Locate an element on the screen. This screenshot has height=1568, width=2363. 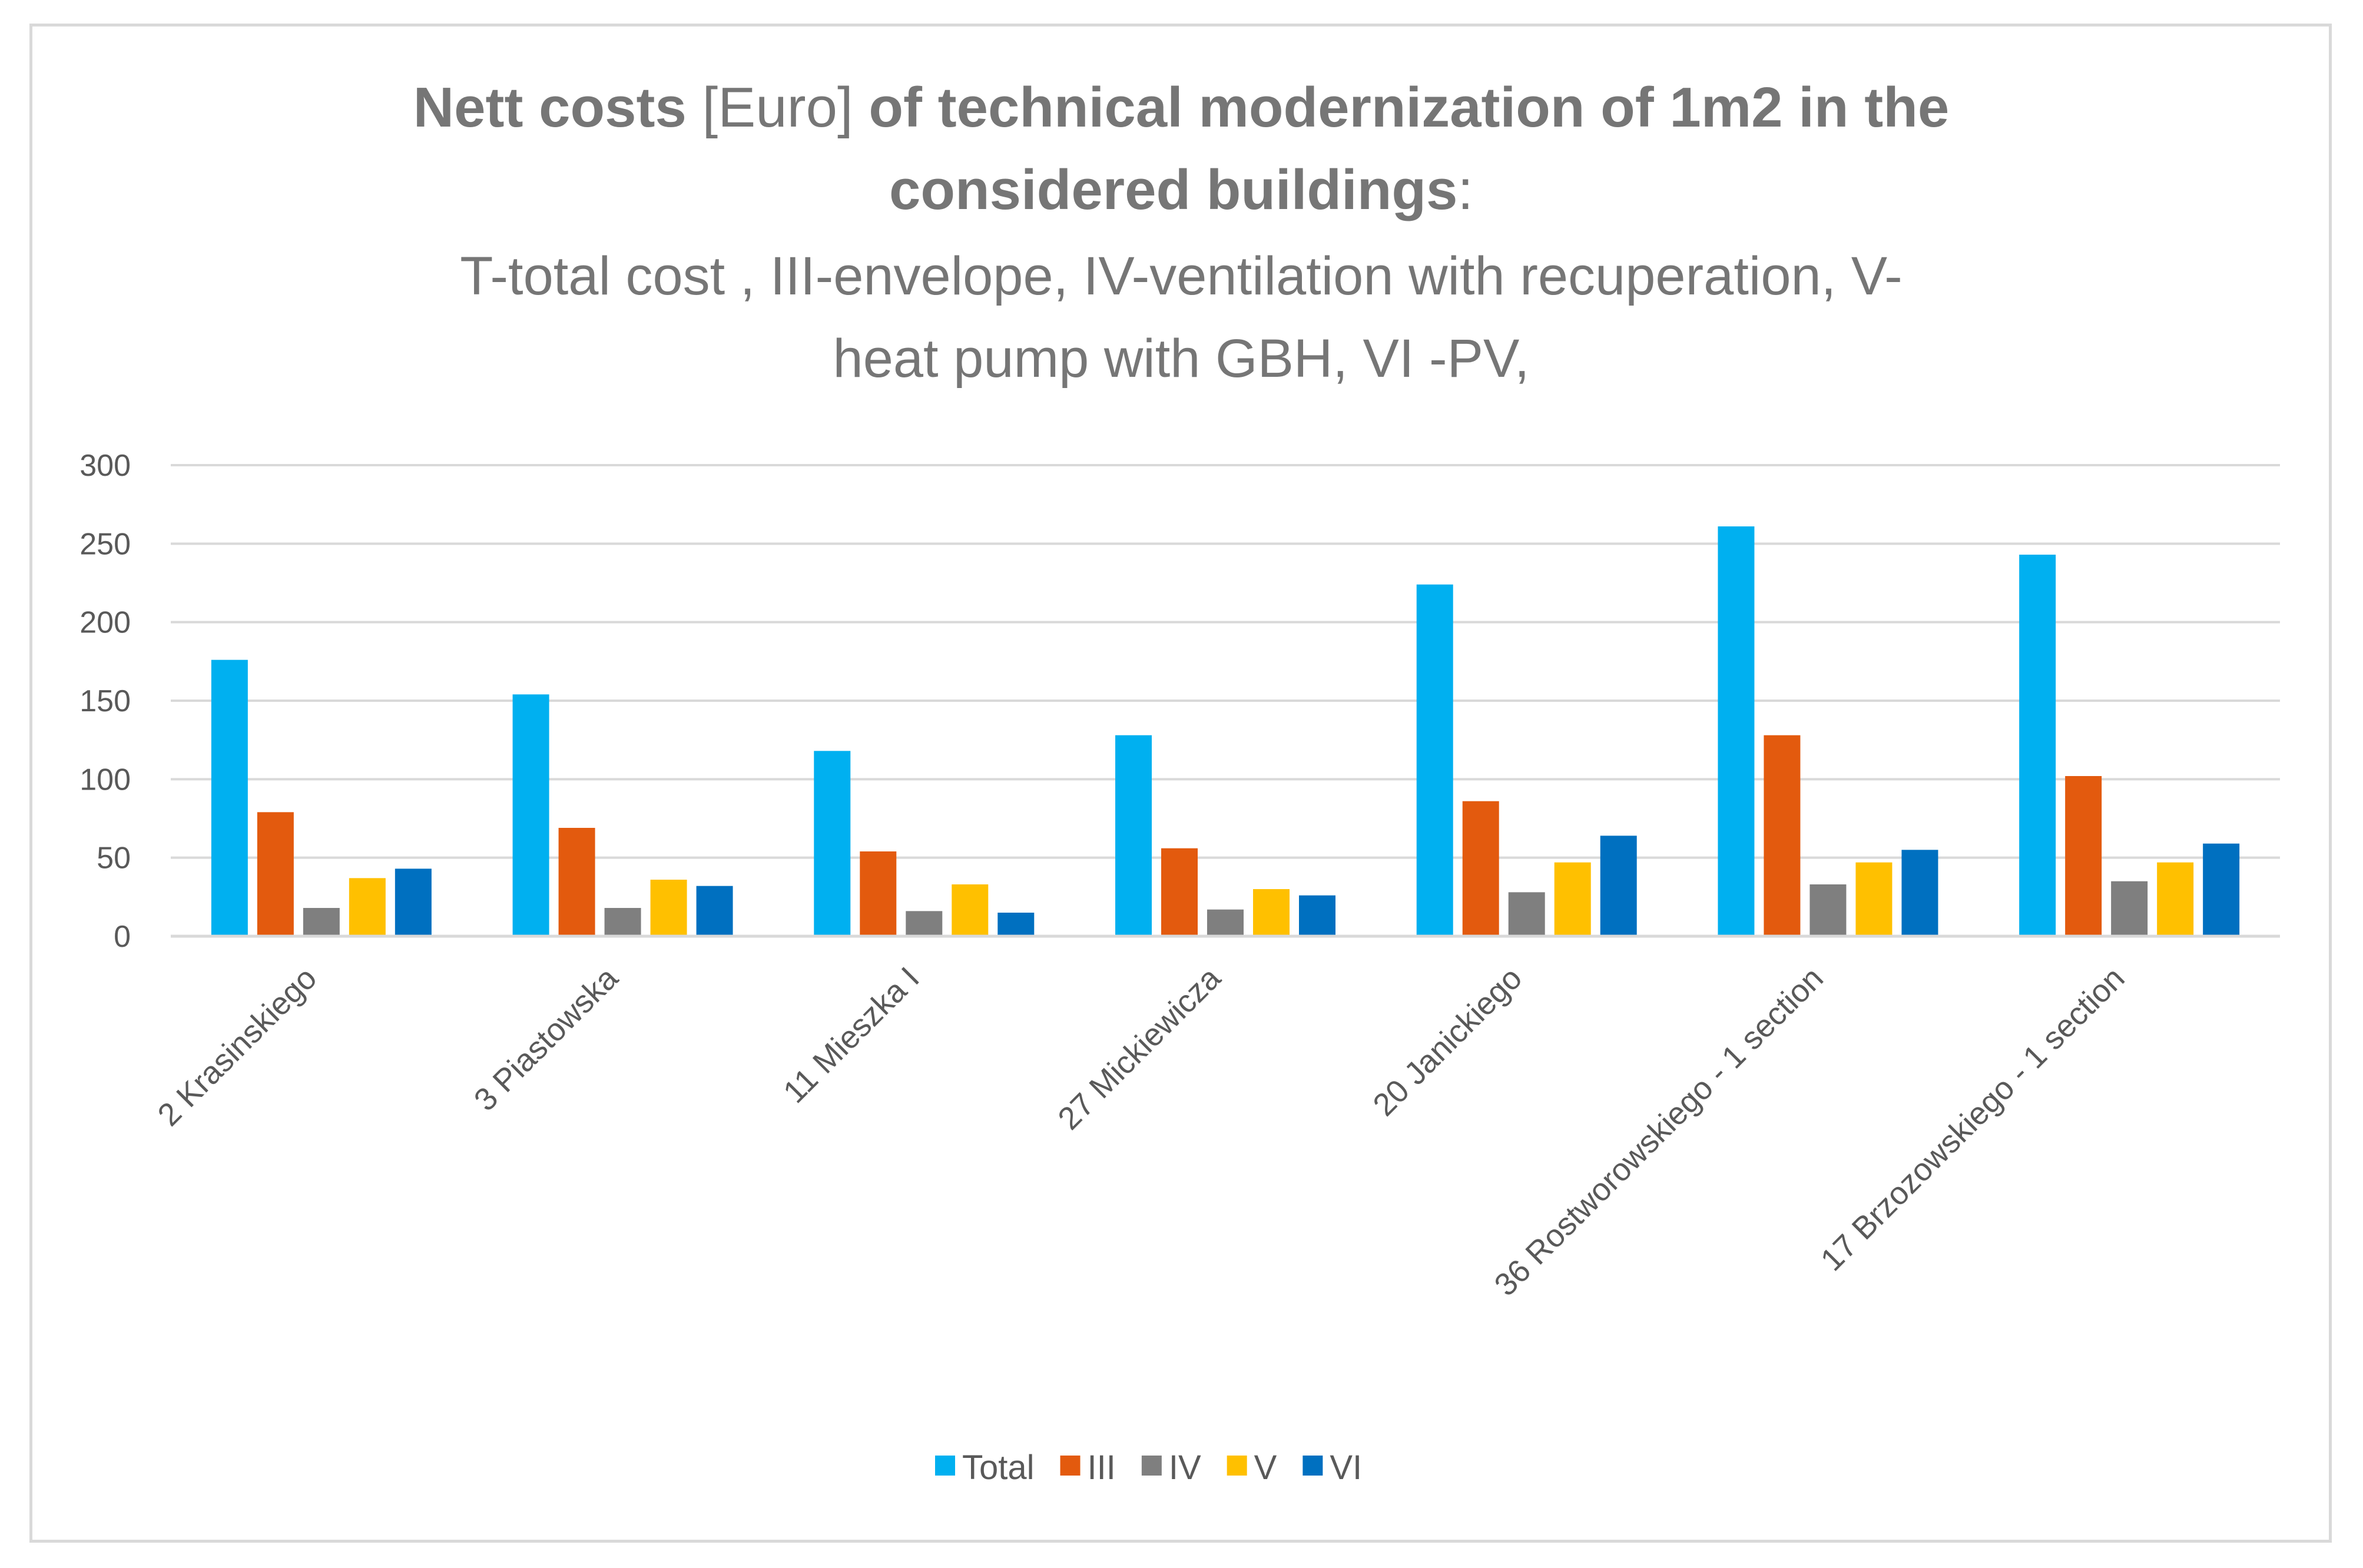
y-axis-ticks: 0 50 100 150 200 250 300 is located at coordinates (105, 701).